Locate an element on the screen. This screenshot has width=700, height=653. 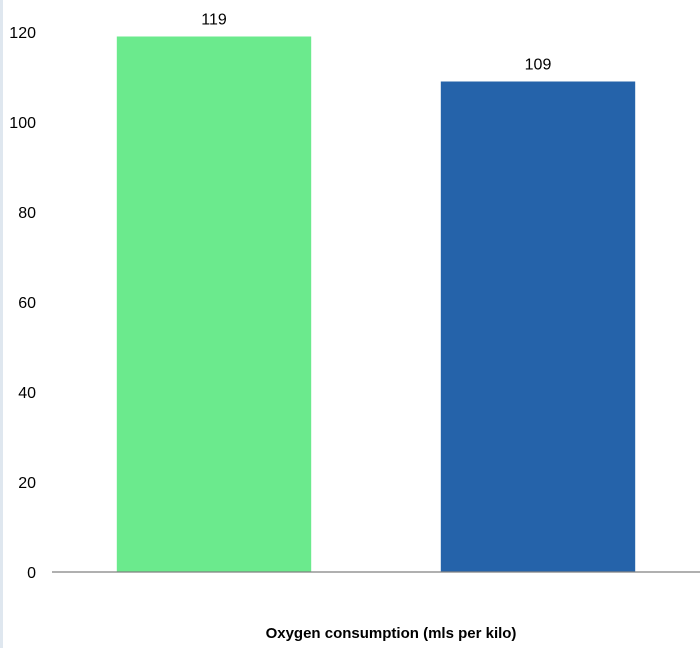
y-tick-label: 100 is located at coordinates (22, 123).